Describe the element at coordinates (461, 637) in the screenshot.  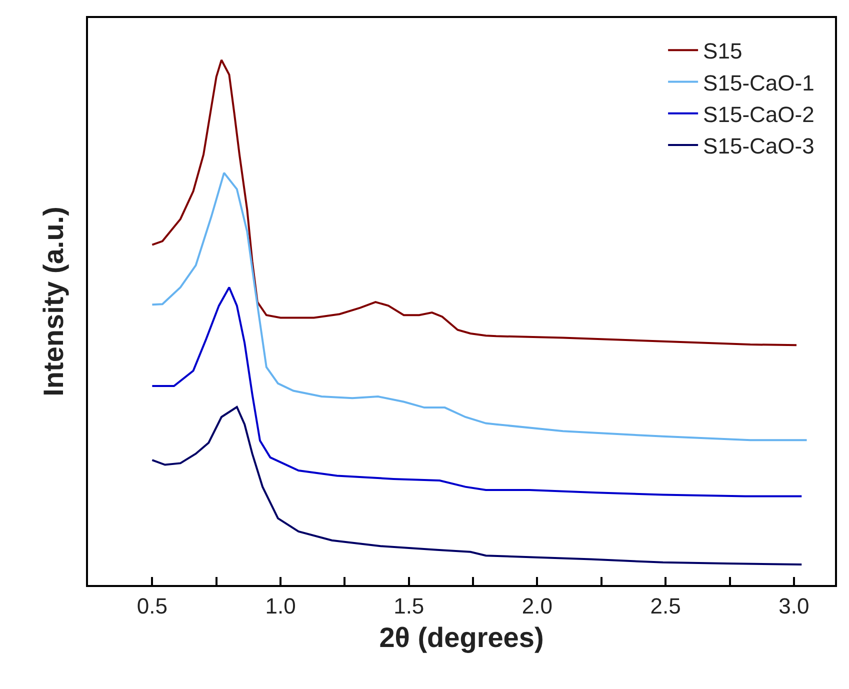
I see `x-axis-title: 2θ (degrees)` at that location.